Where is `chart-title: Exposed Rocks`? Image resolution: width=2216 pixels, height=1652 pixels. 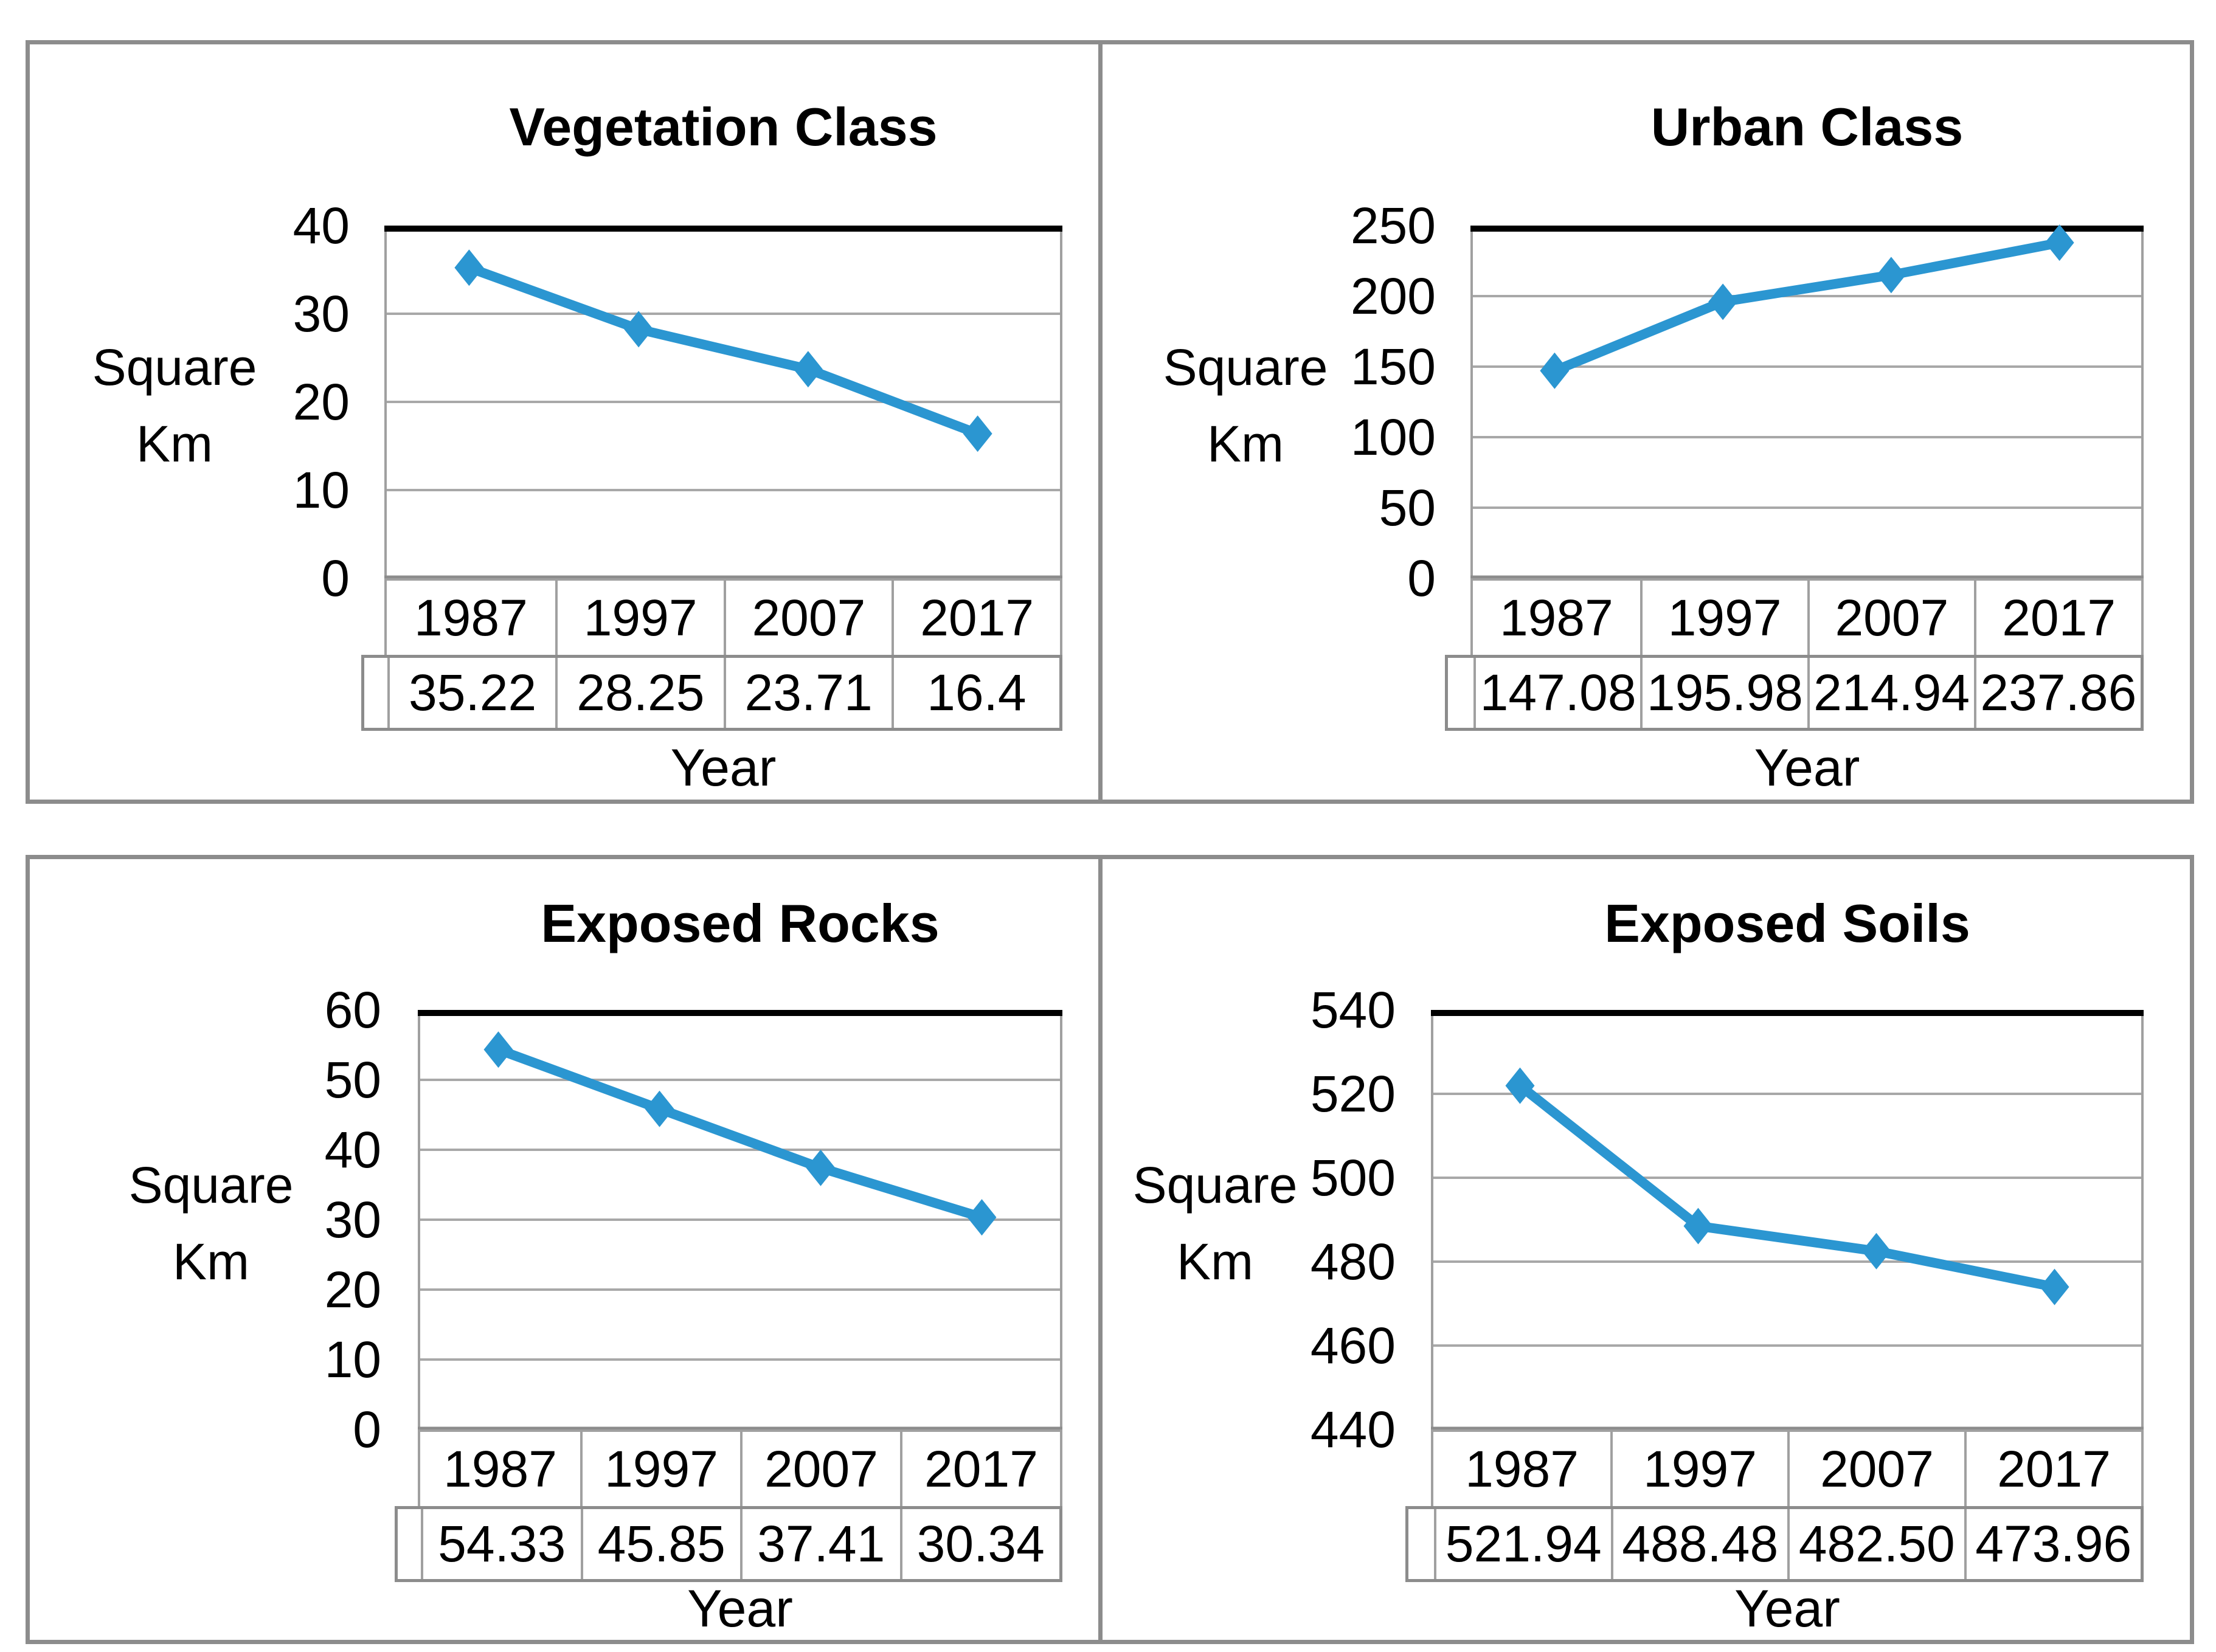 chart-title: Exposed Rocks is located at coordinates (740, 923).